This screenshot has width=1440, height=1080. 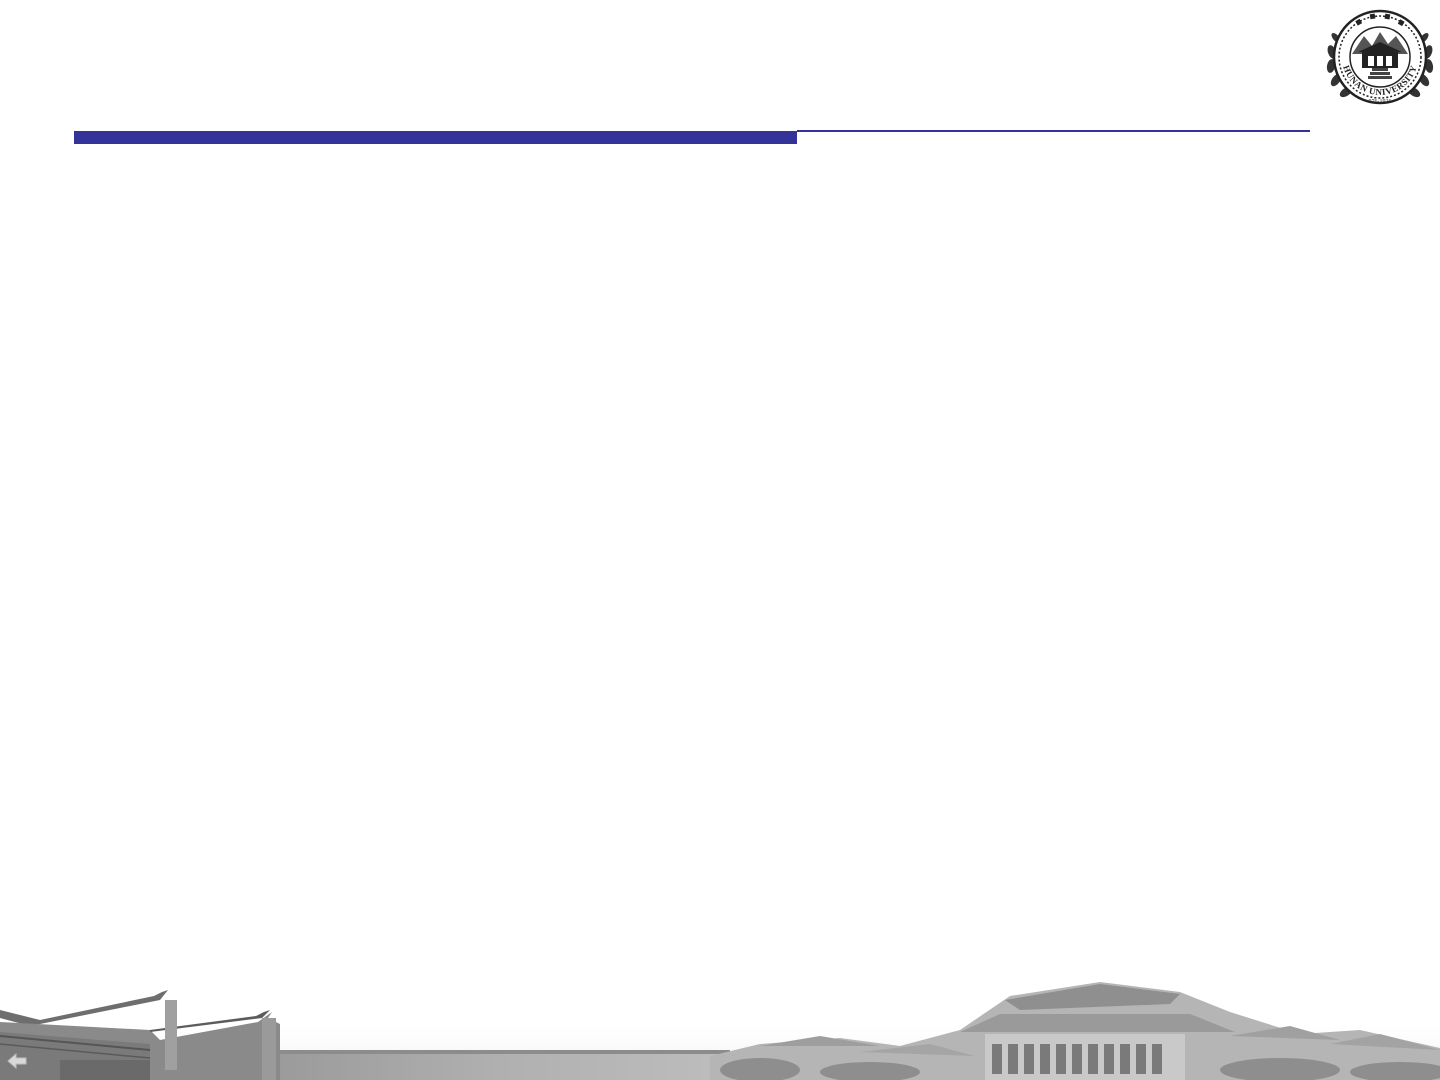 I want to click on campus-architecture-banner, so click(x=720, y=1031).